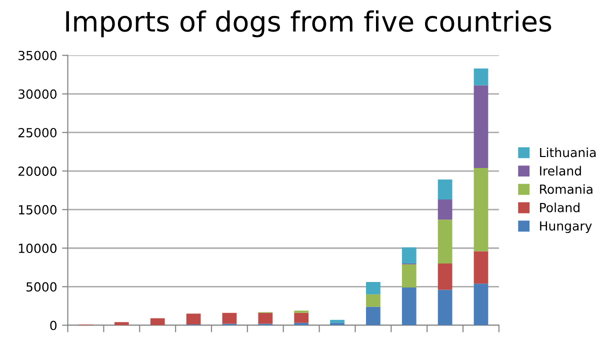 The height and width of the screenshot is (346, 616). I want to click on legend-label: Hungary, so click(566, 227).